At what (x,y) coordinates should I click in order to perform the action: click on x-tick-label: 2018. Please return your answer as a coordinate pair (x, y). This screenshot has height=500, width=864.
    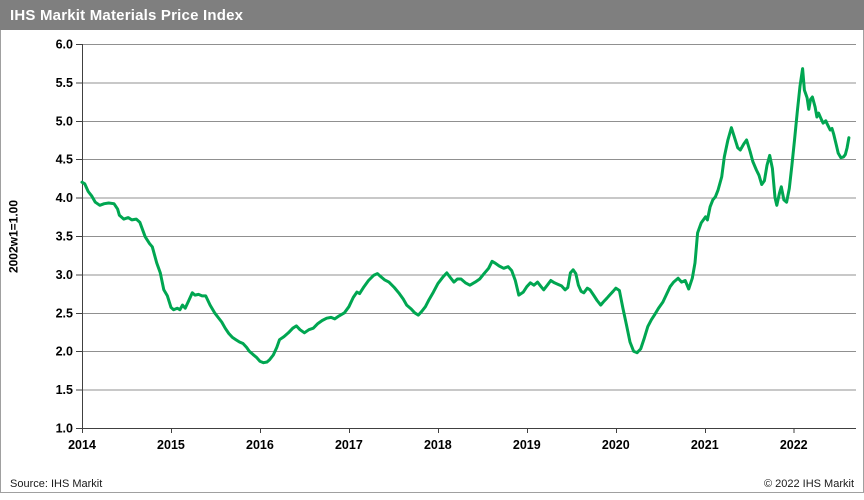
    Looking at the image, I should click on (438, 445).